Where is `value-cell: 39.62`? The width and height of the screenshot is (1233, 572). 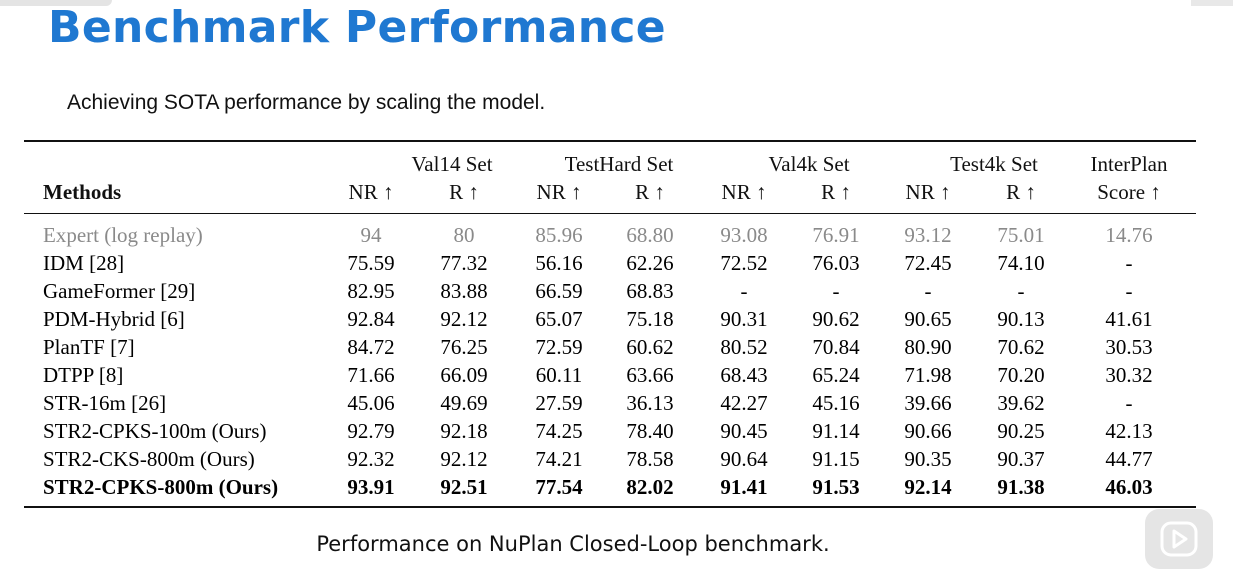 value-cell: 39.62 is located at coordinates (1021, 403).